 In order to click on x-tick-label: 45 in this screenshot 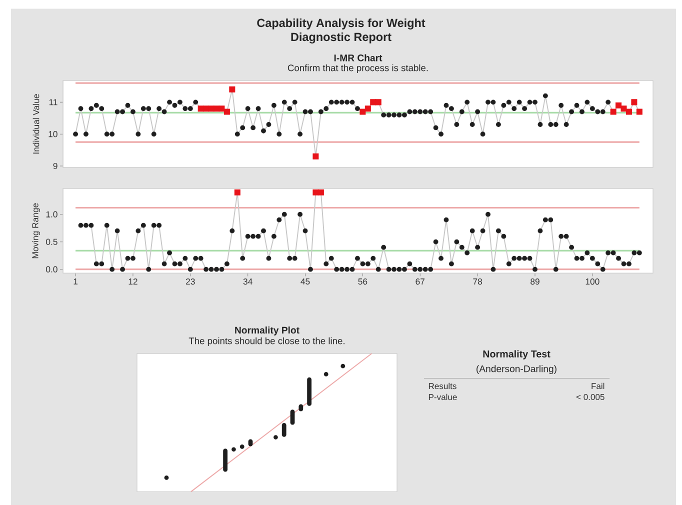, I will do `click(305, 281)`.